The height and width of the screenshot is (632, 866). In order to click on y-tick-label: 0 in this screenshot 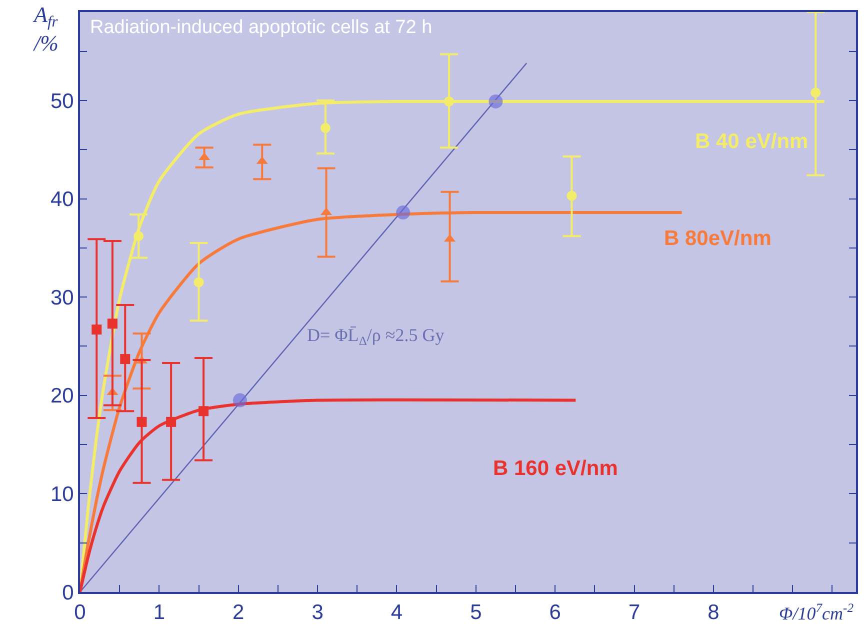, I will do `click(68, 592)`.